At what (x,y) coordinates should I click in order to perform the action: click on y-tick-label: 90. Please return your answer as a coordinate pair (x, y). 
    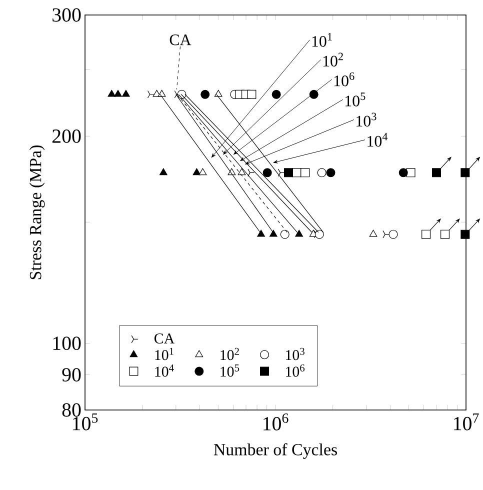
    Looking at the image, I should click on (71, 375).